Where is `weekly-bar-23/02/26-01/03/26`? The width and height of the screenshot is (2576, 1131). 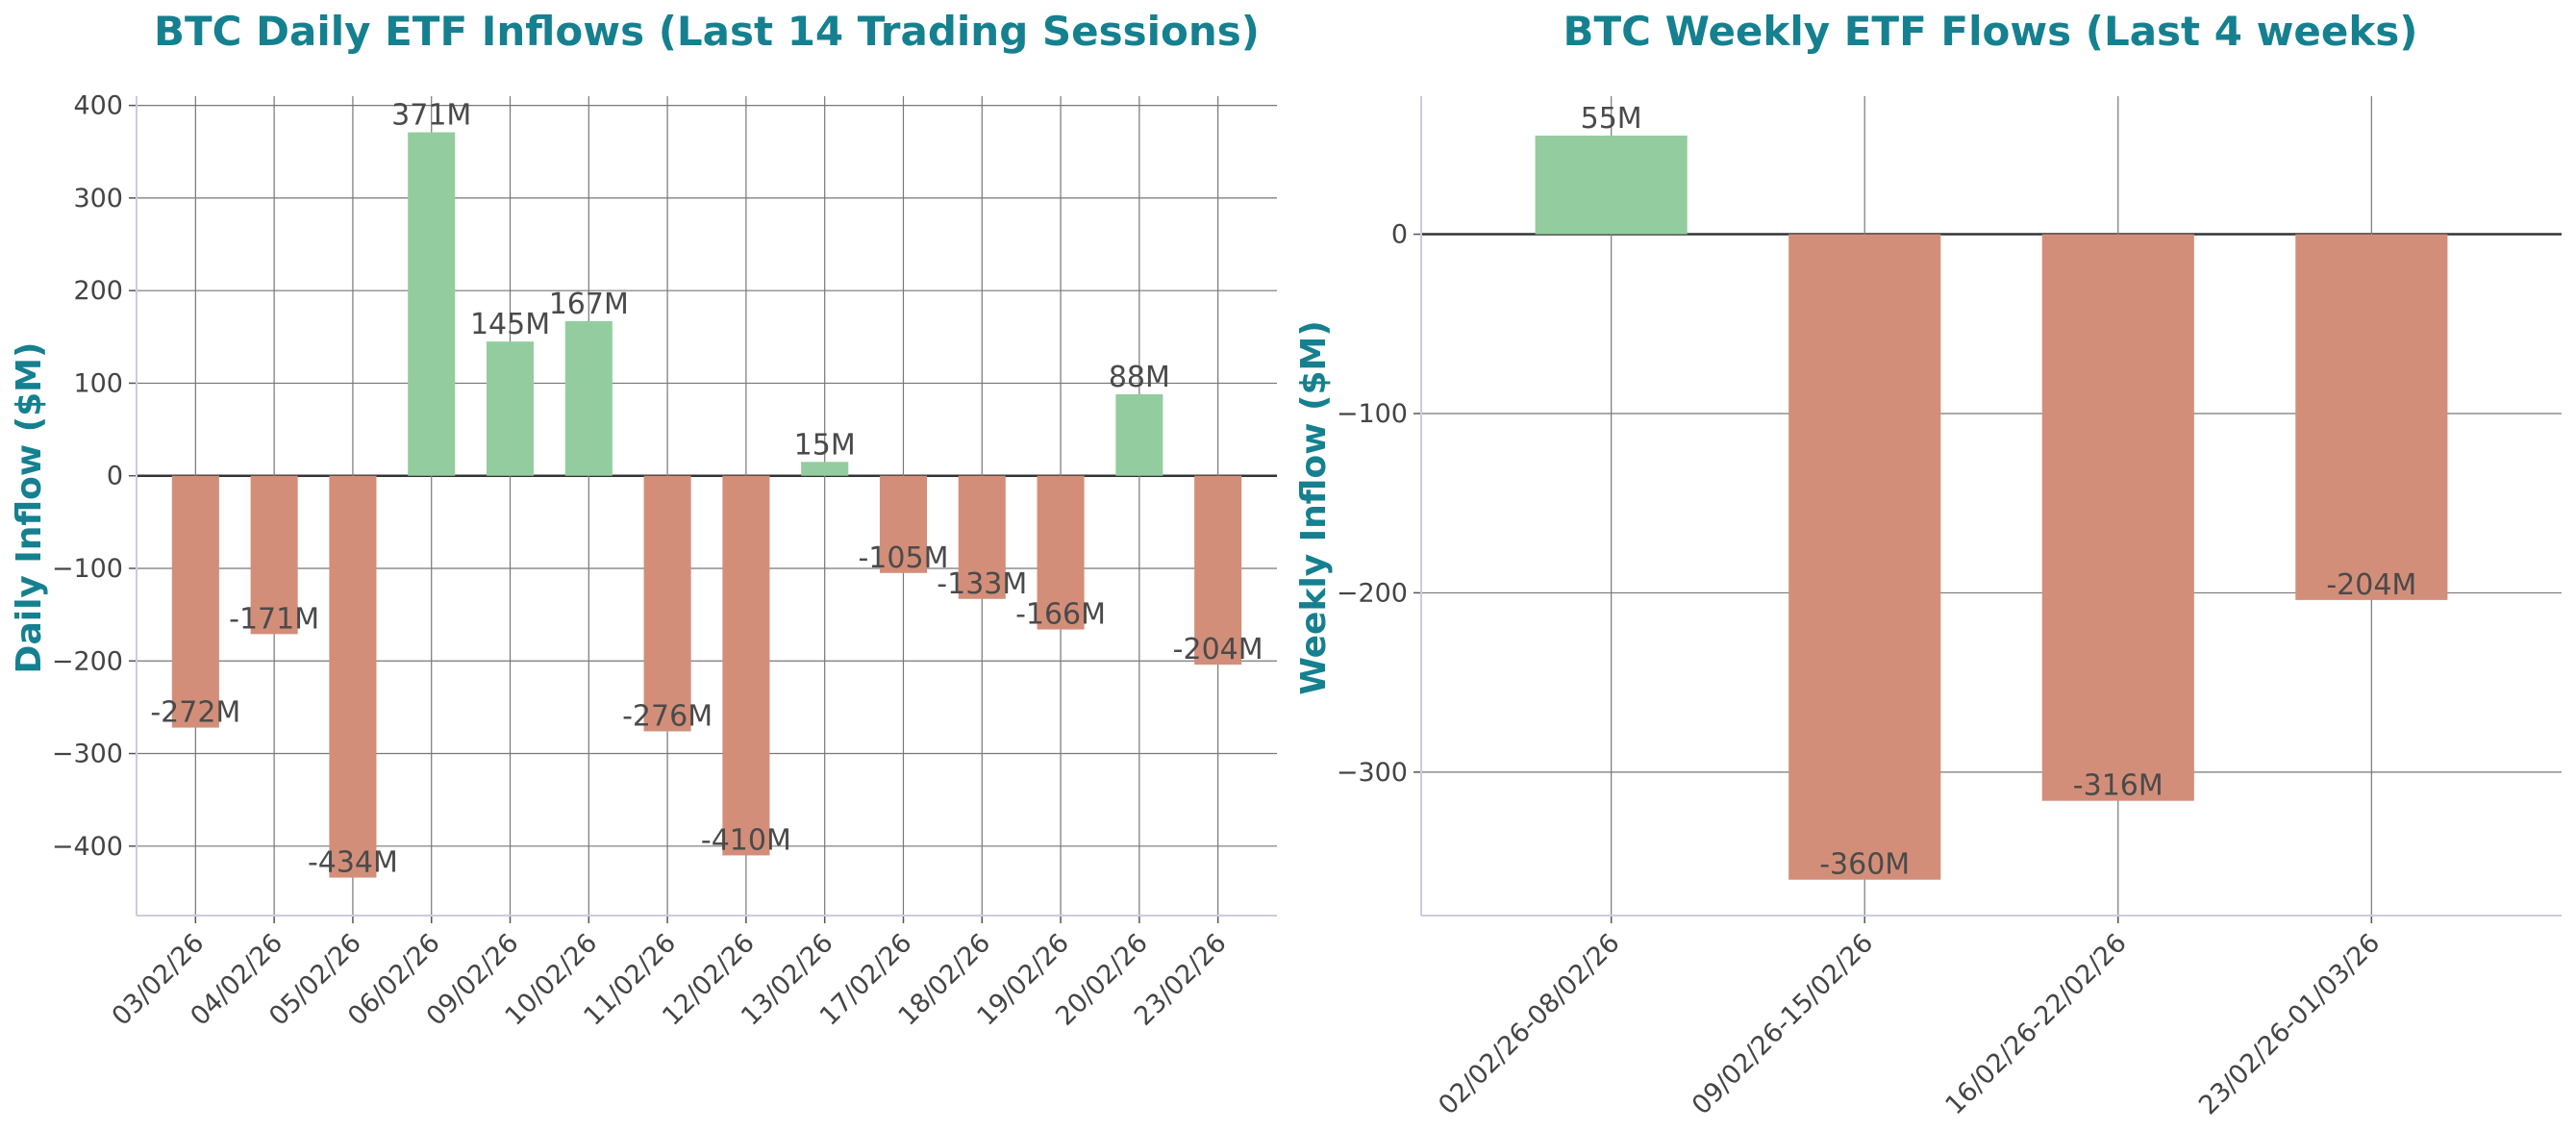
weekly-bar-23/02/26-01/03/26 is located at coordinates (2371, 417).